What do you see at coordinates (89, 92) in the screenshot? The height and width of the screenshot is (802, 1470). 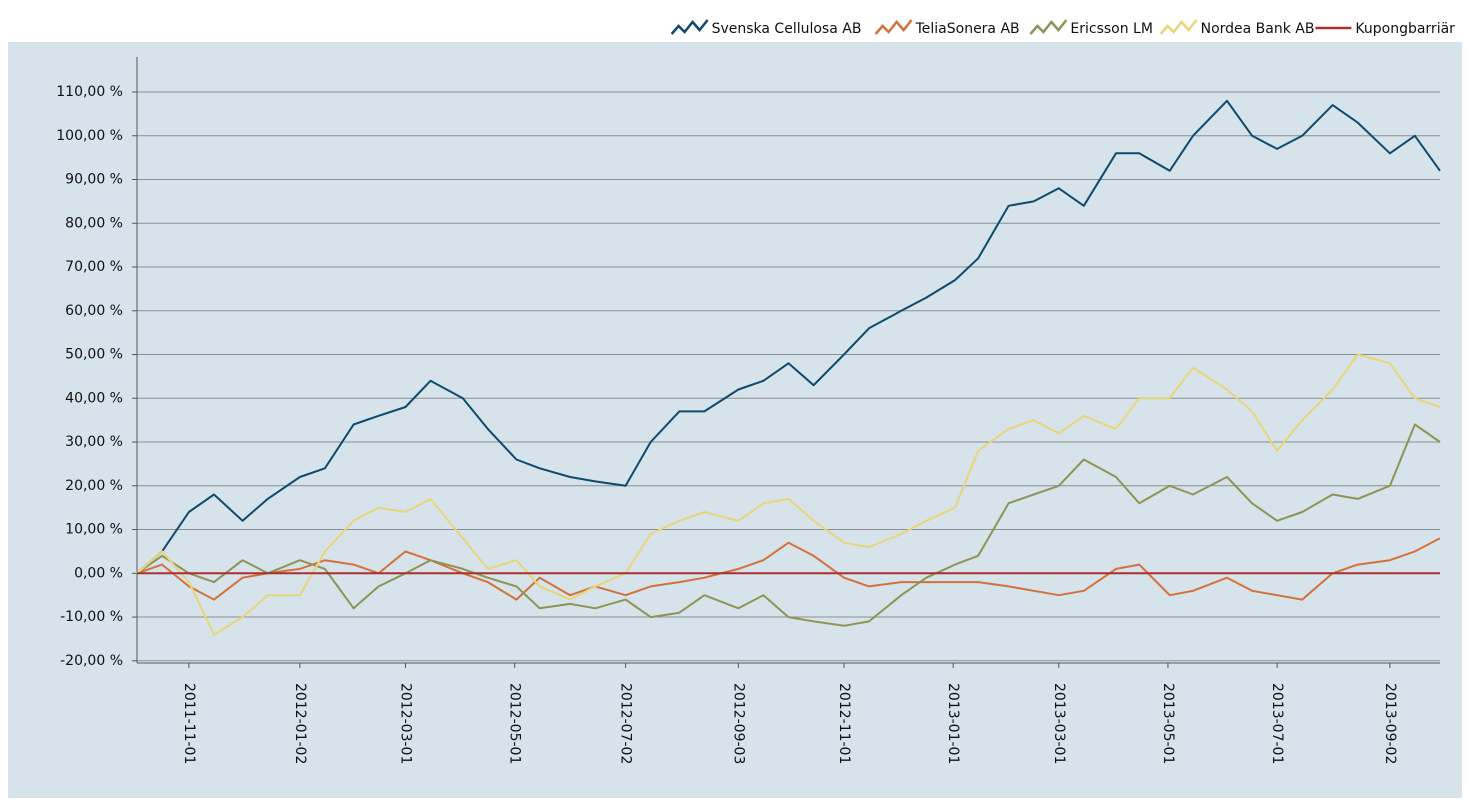 I see `y-tick-label: 110,00 %` at bounding box center [89, 92].